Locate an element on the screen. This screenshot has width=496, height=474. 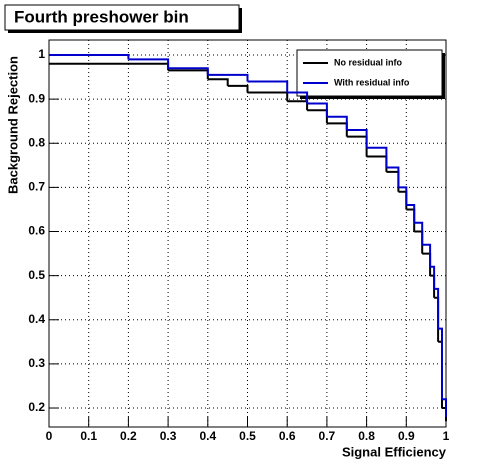
y-tick-label: 0.7 is located at coordinates (36, 187).